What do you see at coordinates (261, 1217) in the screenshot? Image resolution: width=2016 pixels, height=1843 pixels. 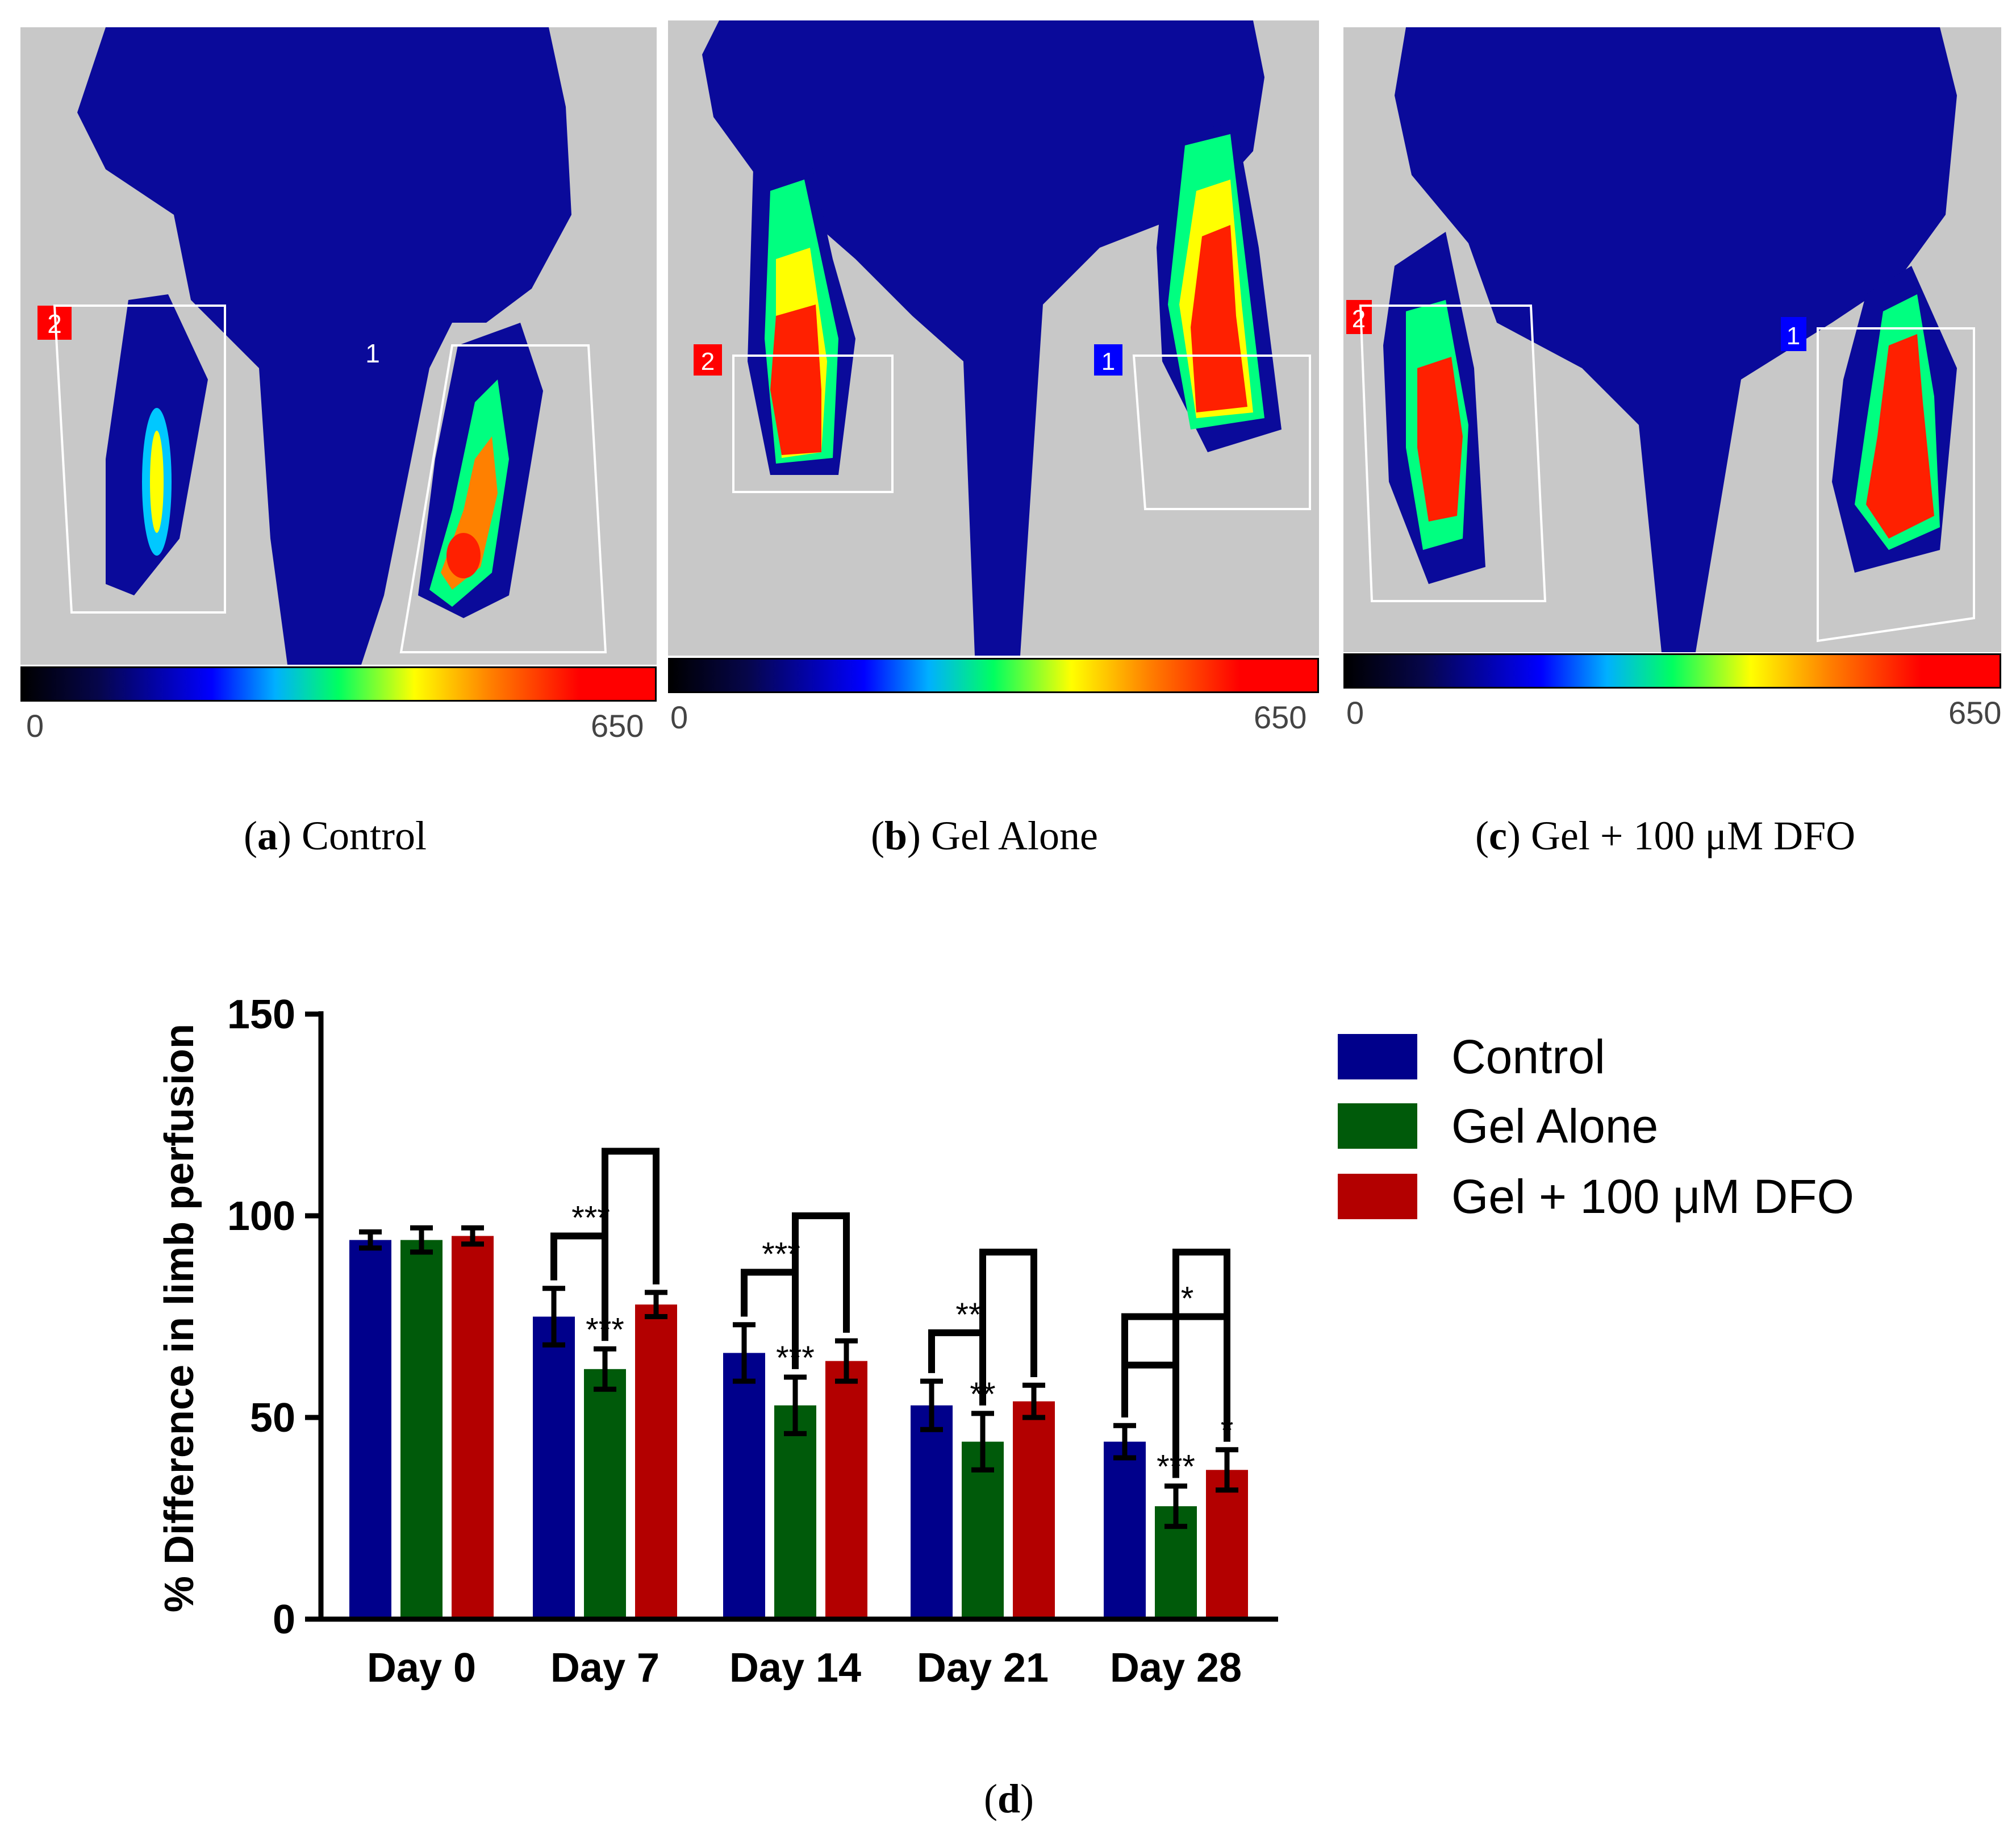 I see `y-tick-label: 100` at bounding box center [261, 1217].